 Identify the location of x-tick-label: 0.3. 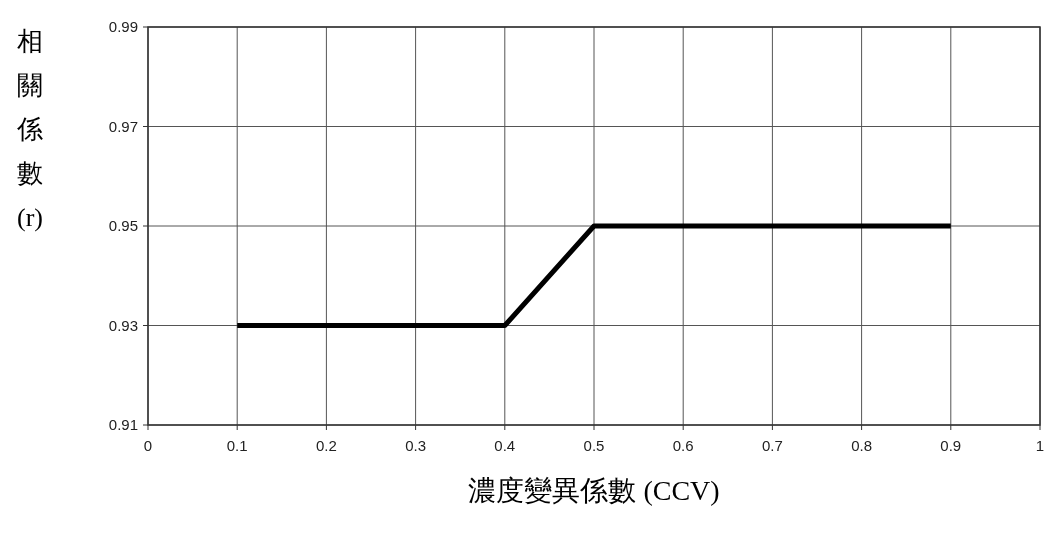
(416, 445).